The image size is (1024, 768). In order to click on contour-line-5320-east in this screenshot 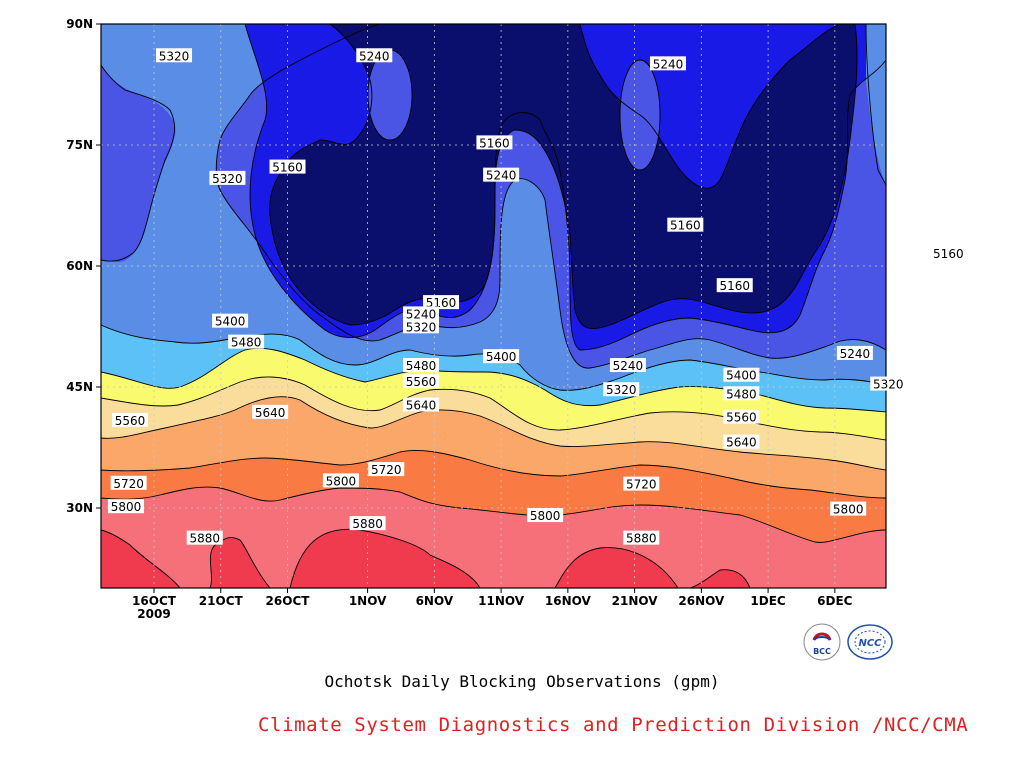, I will do `click(875, 105)`.